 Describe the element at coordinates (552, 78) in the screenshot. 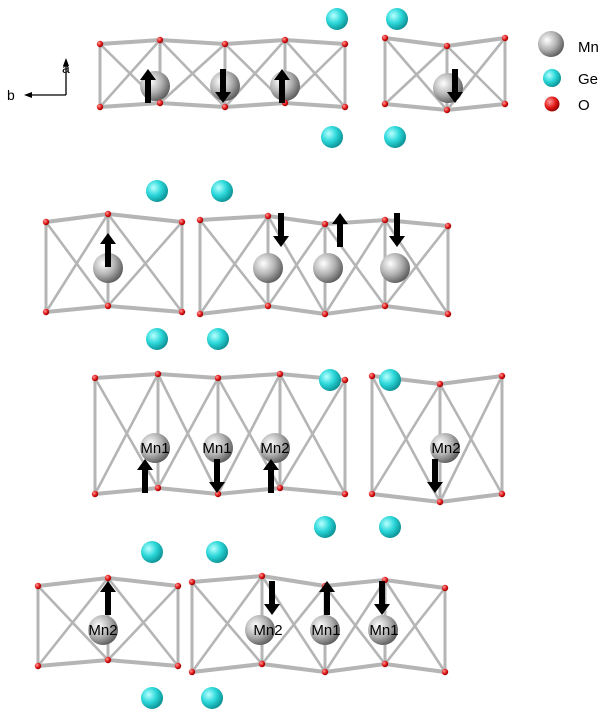

I see `legend-ge-swatch` at that location.